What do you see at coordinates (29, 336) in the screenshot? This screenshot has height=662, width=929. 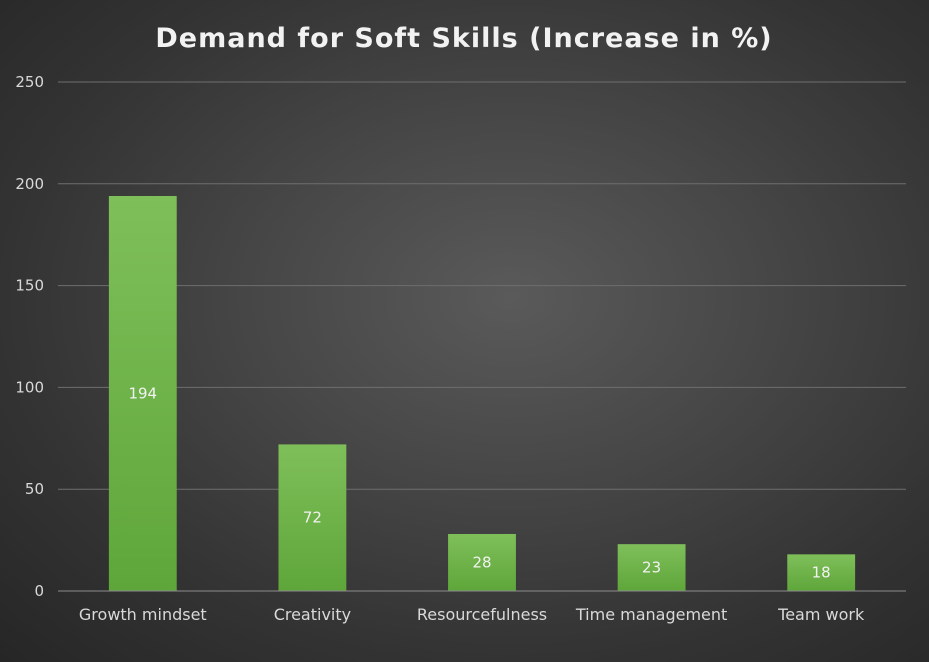 I see `y-axis-ticks: 0 50 100 150 200 250` at bounding box center [29, 336].